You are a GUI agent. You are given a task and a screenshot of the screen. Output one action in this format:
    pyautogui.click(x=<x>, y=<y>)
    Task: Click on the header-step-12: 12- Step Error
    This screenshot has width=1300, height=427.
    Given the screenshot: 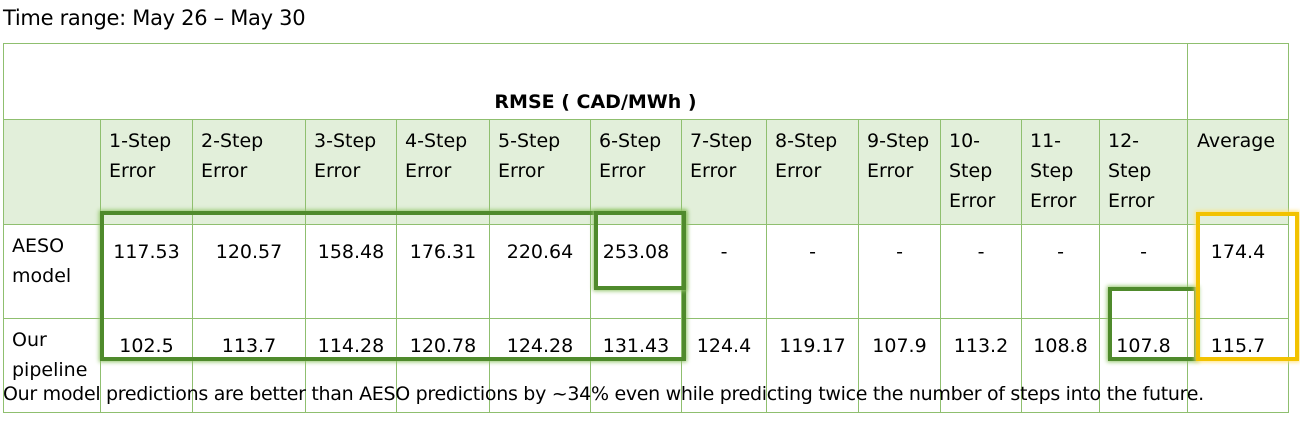 What is the action you would take?
    pyautogui.click(x=1143, y=172)
    